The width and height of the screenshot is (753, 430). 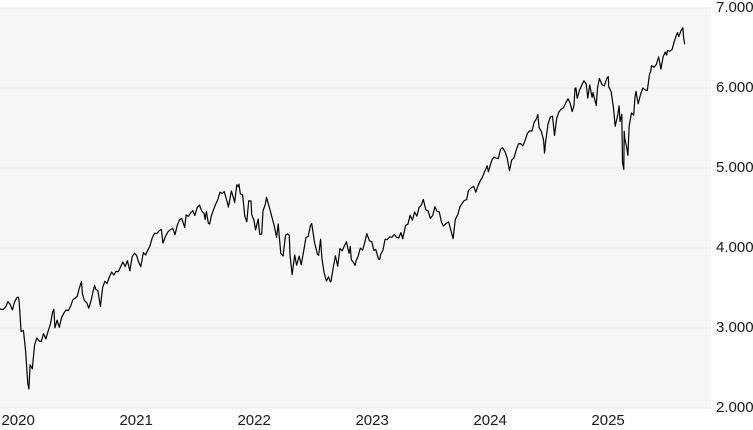 What do you see at coordinates (136, 420) in the screenshot?
I see `x-axis-label-2021: 2021` at bounding box center [136, 420].